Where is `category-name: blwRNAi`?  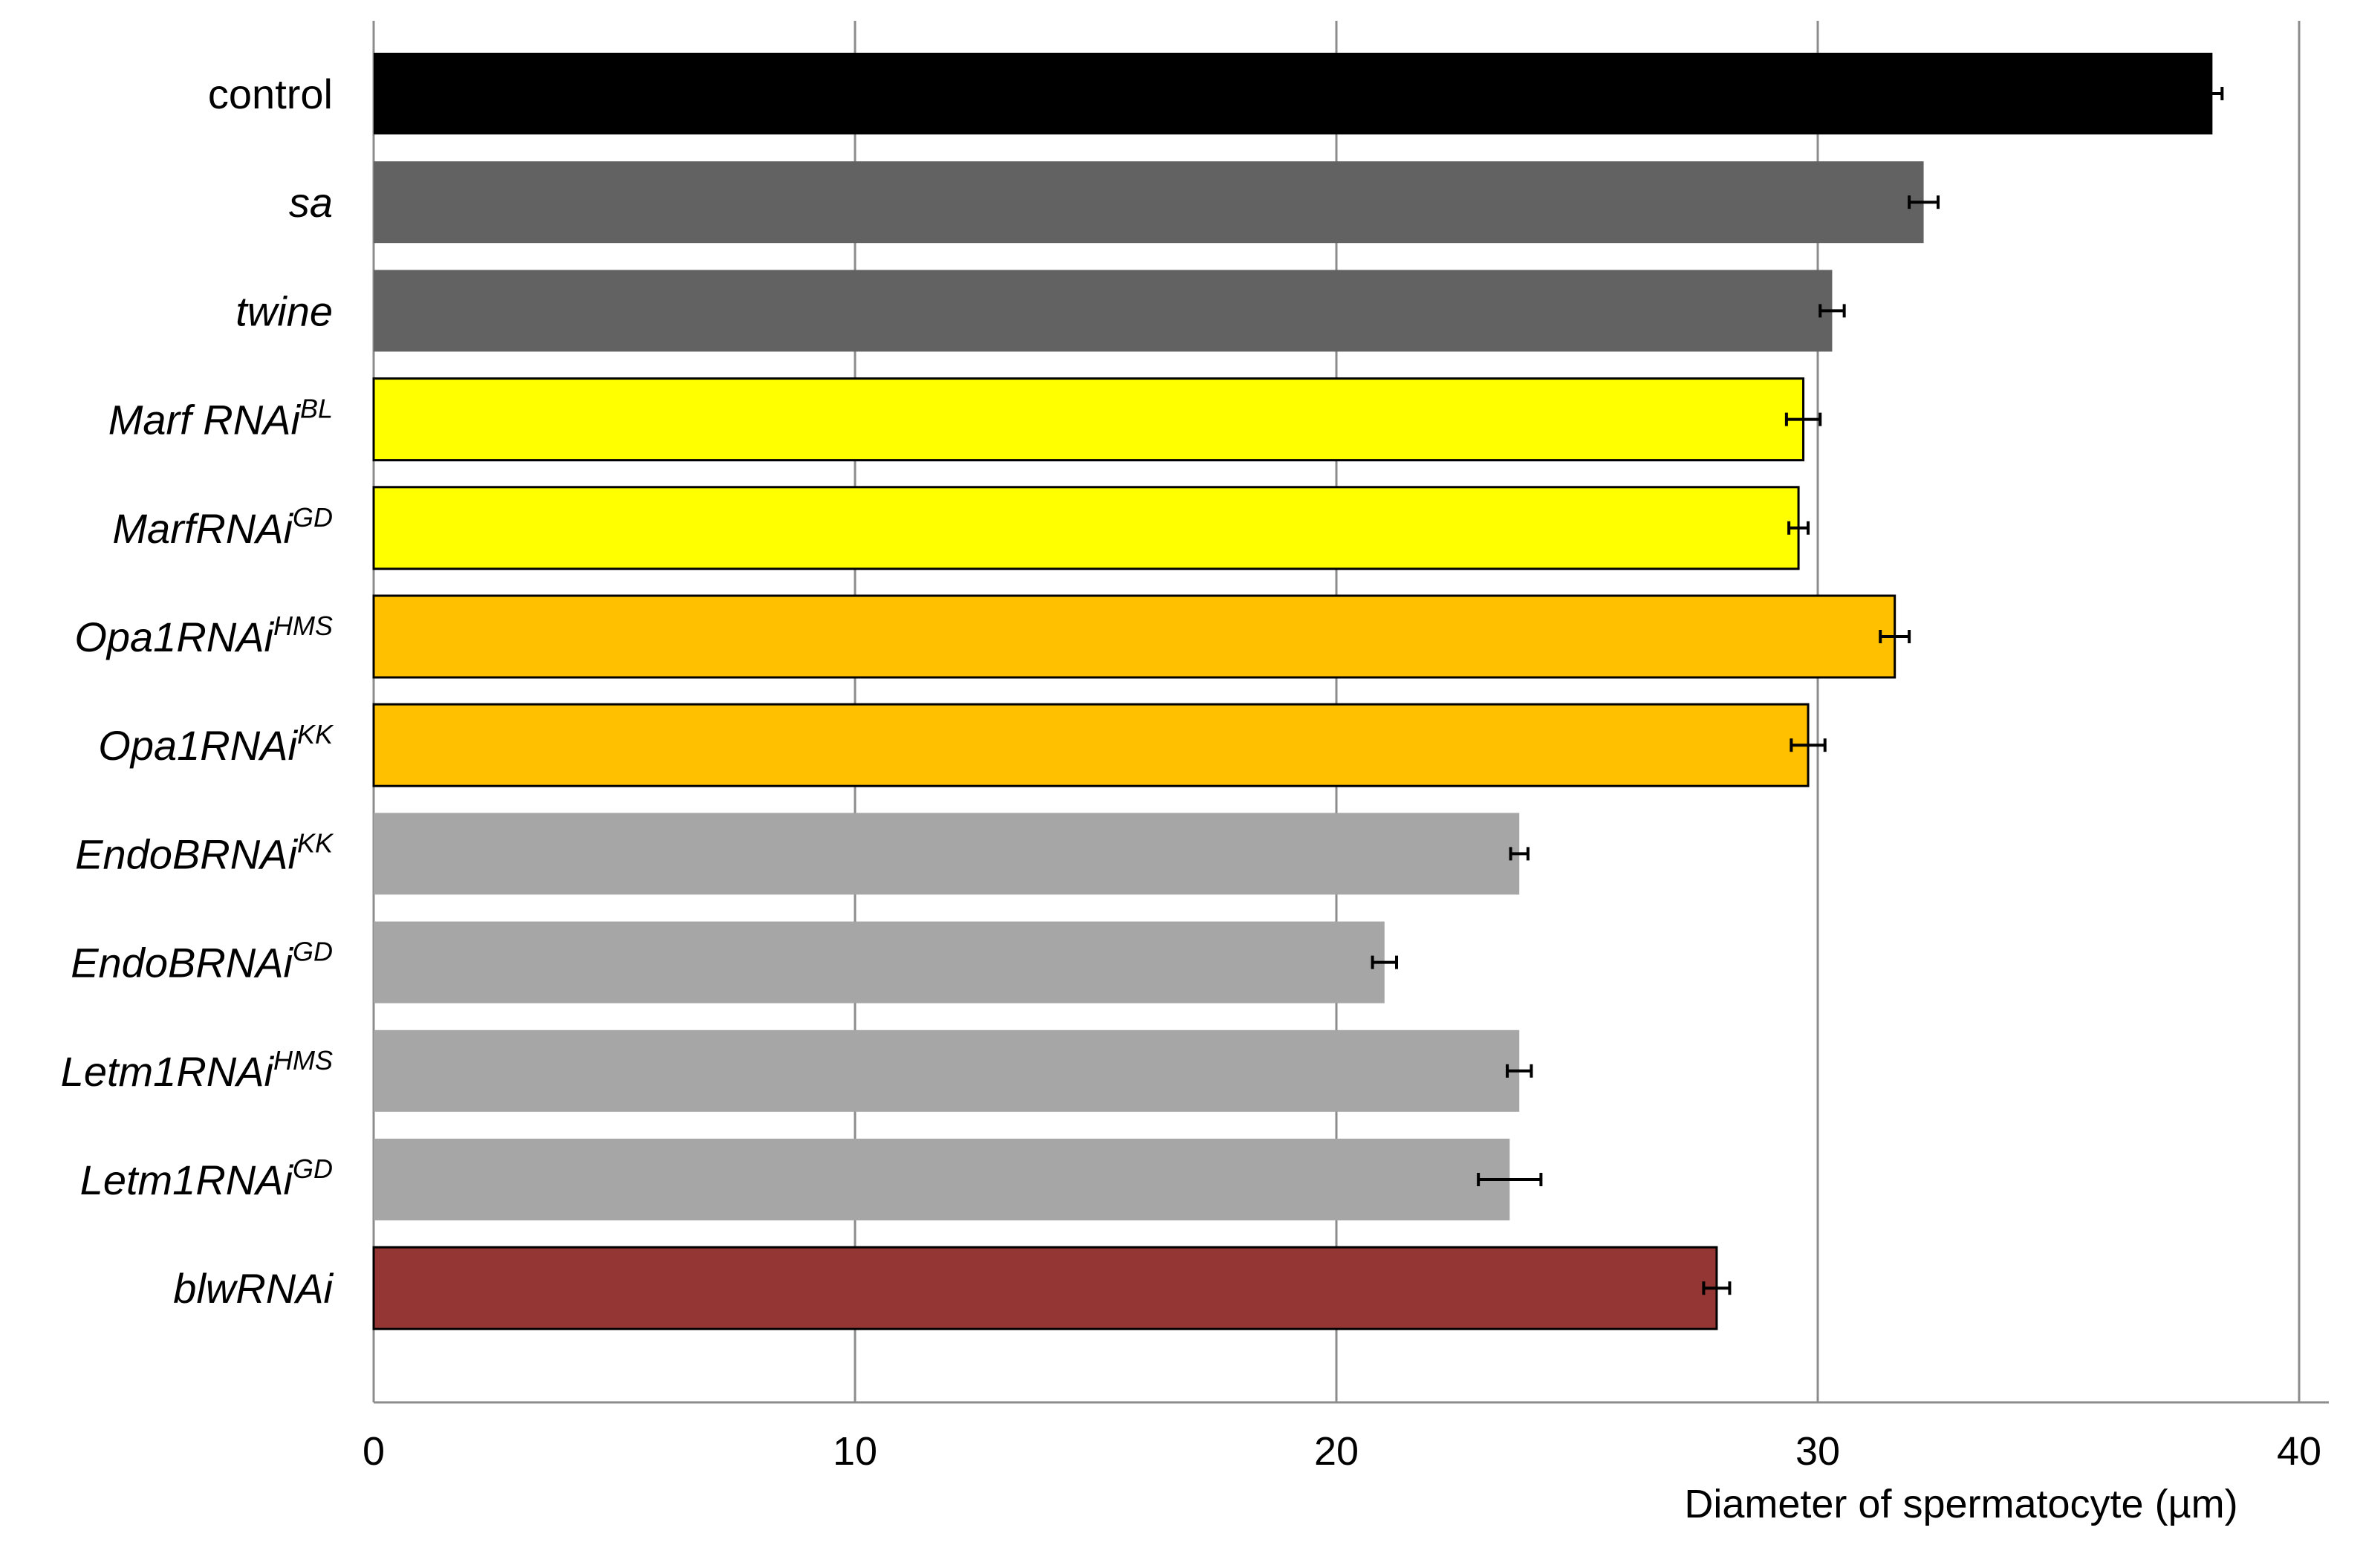
category-name: blwRNAi is located at coordinates (253, 1289).